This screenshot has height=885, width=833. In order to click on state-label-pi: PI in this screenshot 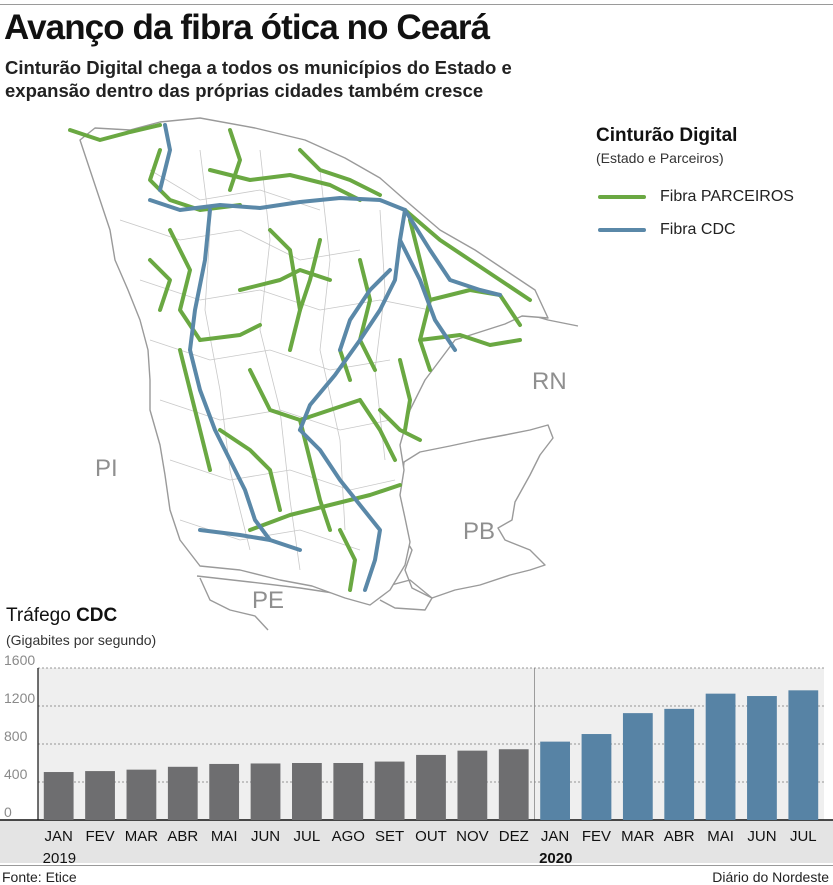, I will do `click(106, 468)`.